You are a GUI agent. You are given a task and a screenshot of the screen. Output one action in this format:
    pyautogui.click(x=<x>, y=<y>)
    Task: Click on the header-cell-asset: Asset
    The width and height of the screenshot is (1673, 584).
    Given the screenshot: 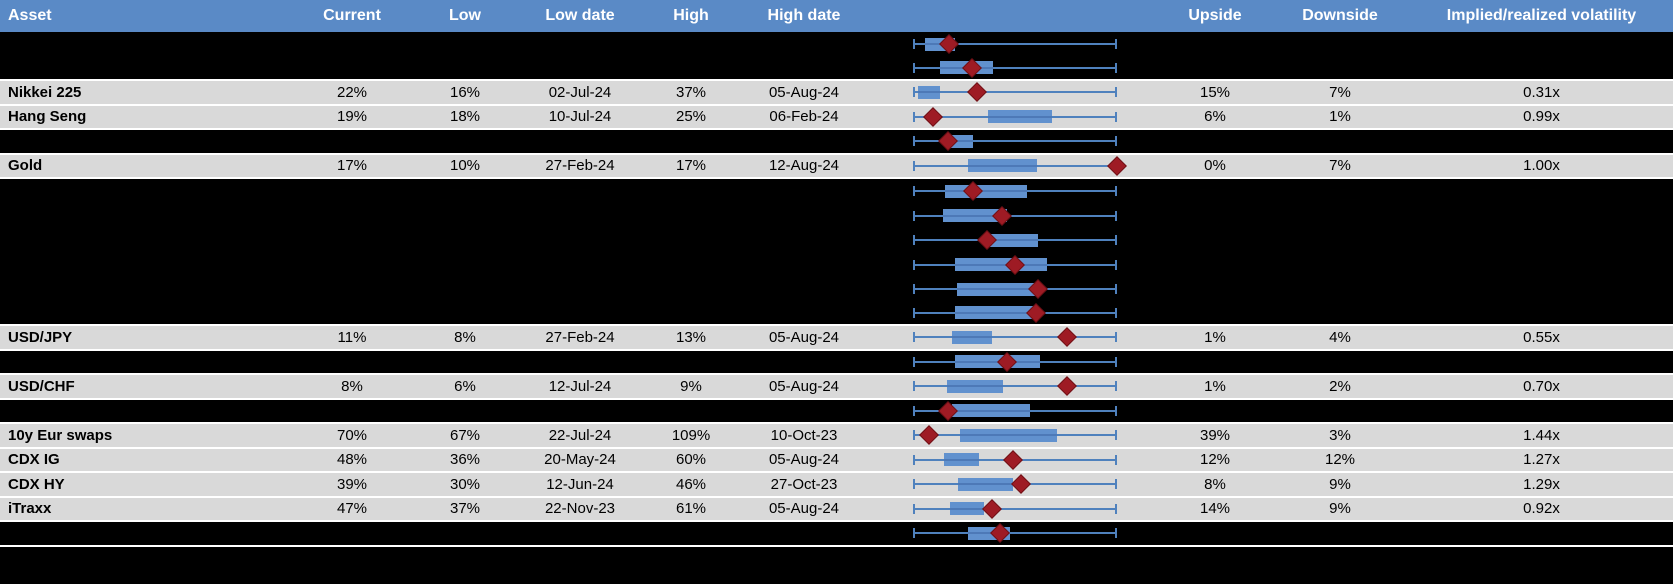 What is the action you would take?
    pyautogui.click(x=30, y=15)
    